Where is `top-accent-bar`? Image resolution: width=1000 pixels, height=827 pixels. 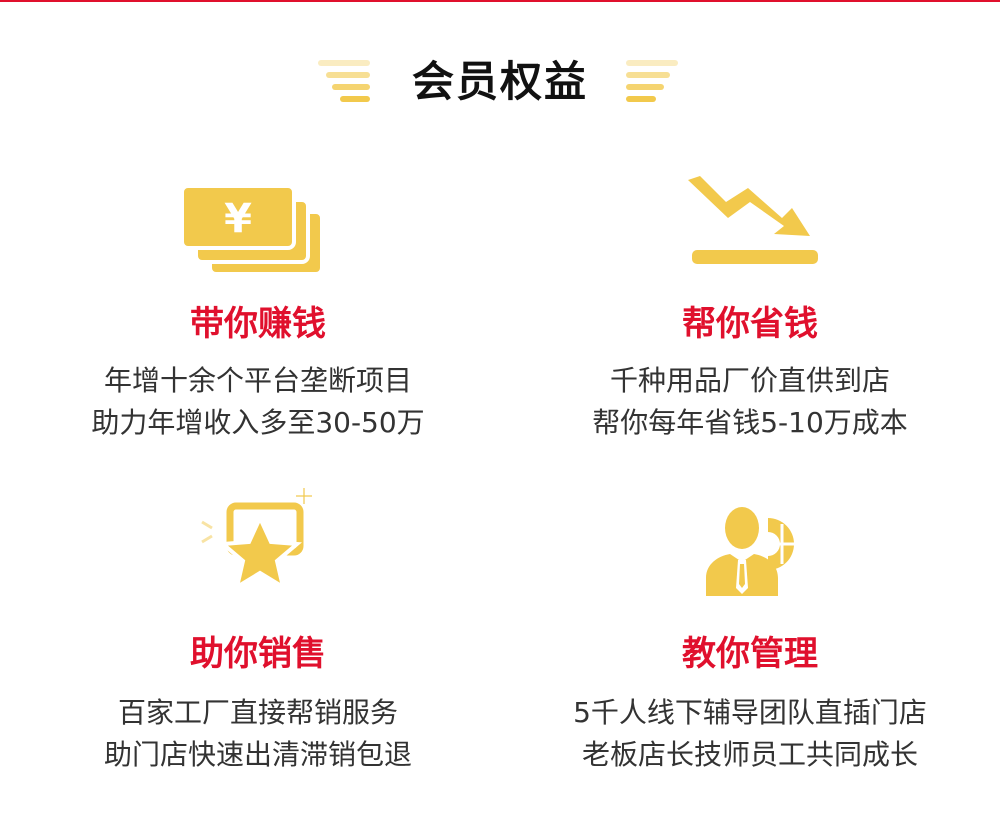
top-accent-bar is located at coordinates (500, 1).